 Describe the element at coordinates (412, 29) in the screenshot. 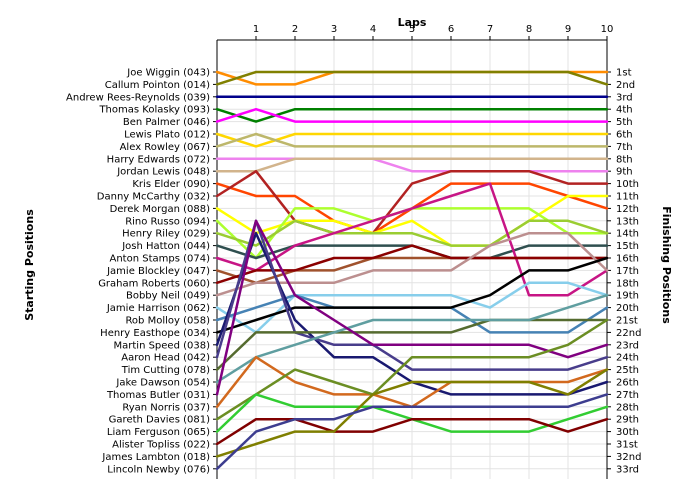

I see `x-tick-label: 5` at that location.